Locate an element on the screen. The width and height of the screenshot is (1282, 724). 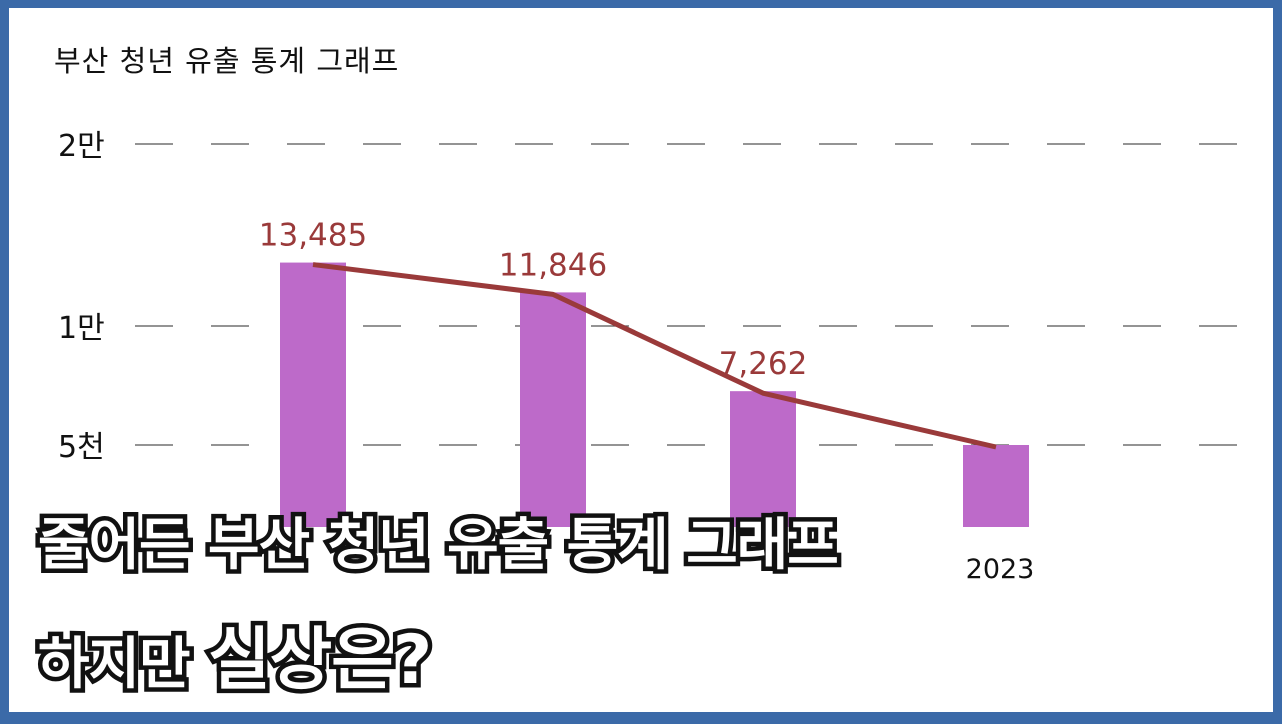
chart-title: 부산 청년 유출 통계 그래프 is located at coordinates (227, 61).